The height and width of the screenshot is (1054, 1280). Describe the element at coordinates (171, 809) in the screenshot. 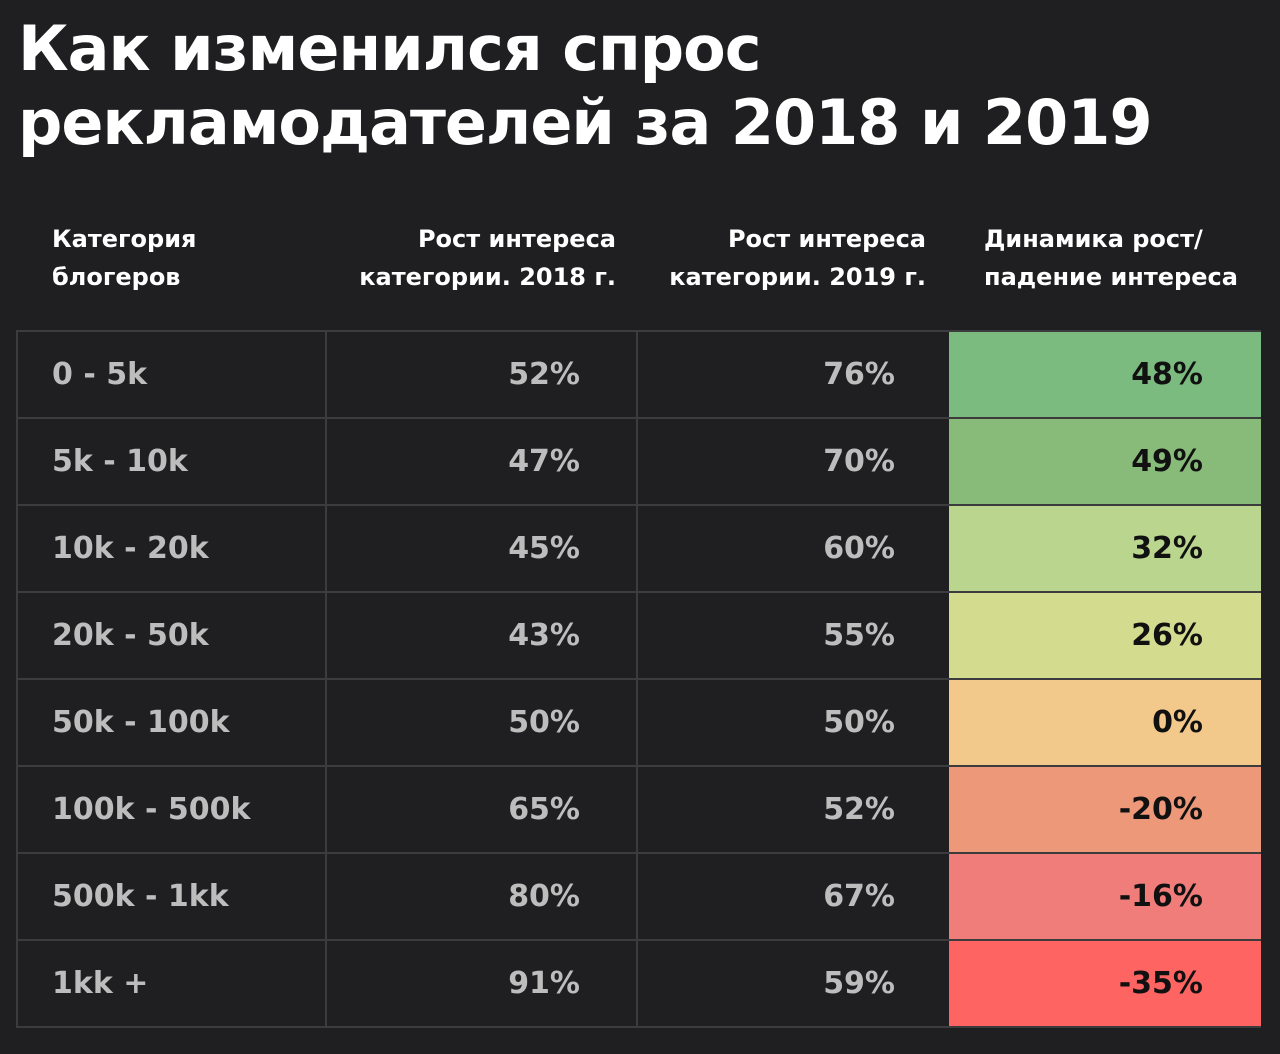

I see `cell-category: 100k - 500k` at that location.